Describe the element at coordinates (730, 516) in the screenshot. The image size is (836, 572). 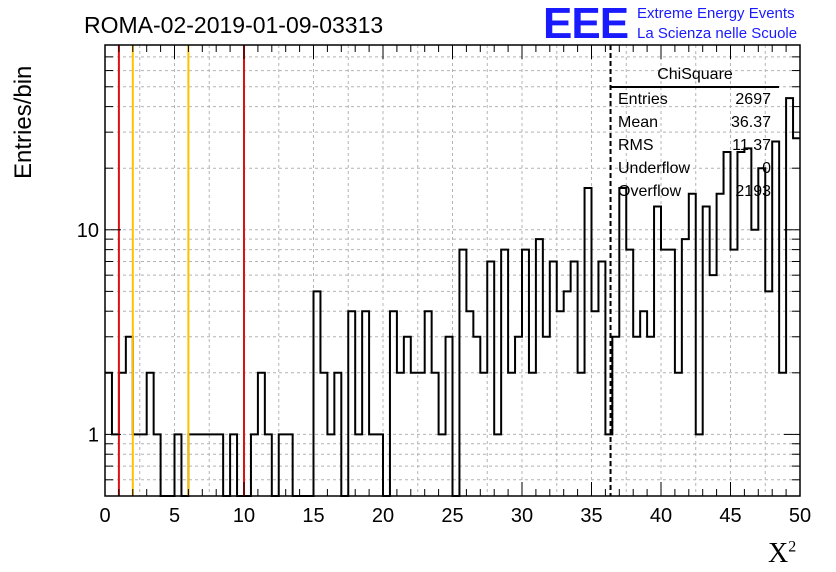
I see `x-tick-label: 45` at that location.